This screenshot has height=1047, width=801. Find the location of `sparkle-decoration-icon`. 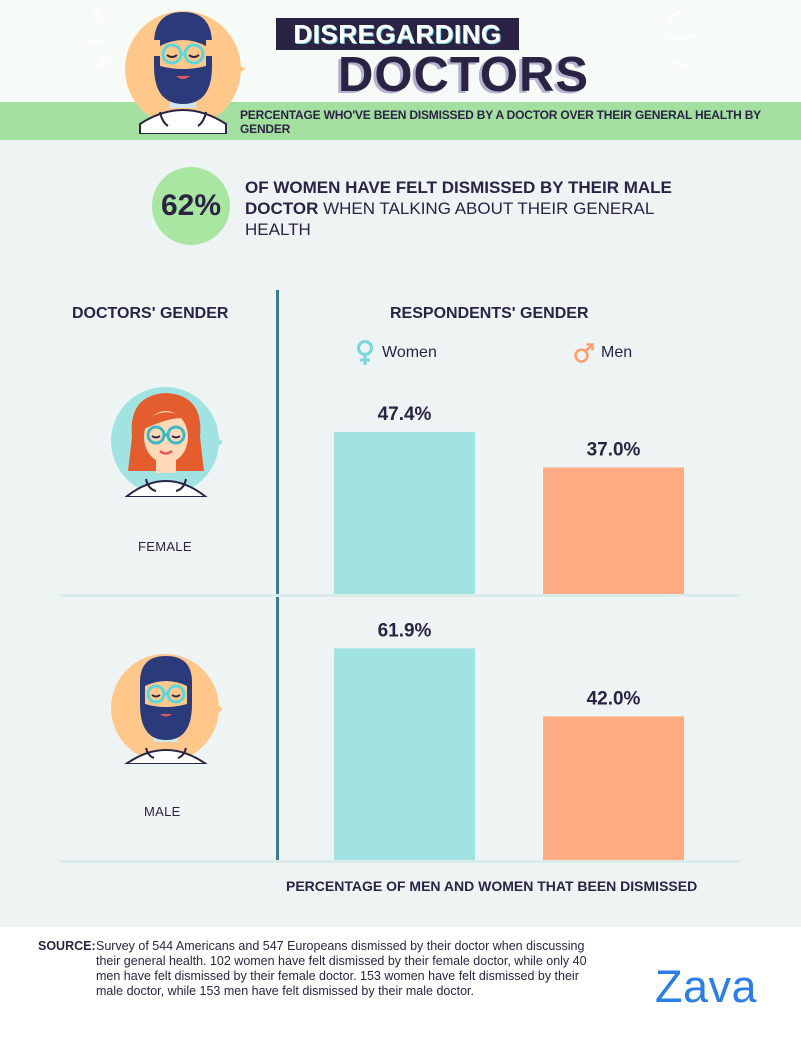

sparkle-decoration-icon is located at coordinates (392, 39).